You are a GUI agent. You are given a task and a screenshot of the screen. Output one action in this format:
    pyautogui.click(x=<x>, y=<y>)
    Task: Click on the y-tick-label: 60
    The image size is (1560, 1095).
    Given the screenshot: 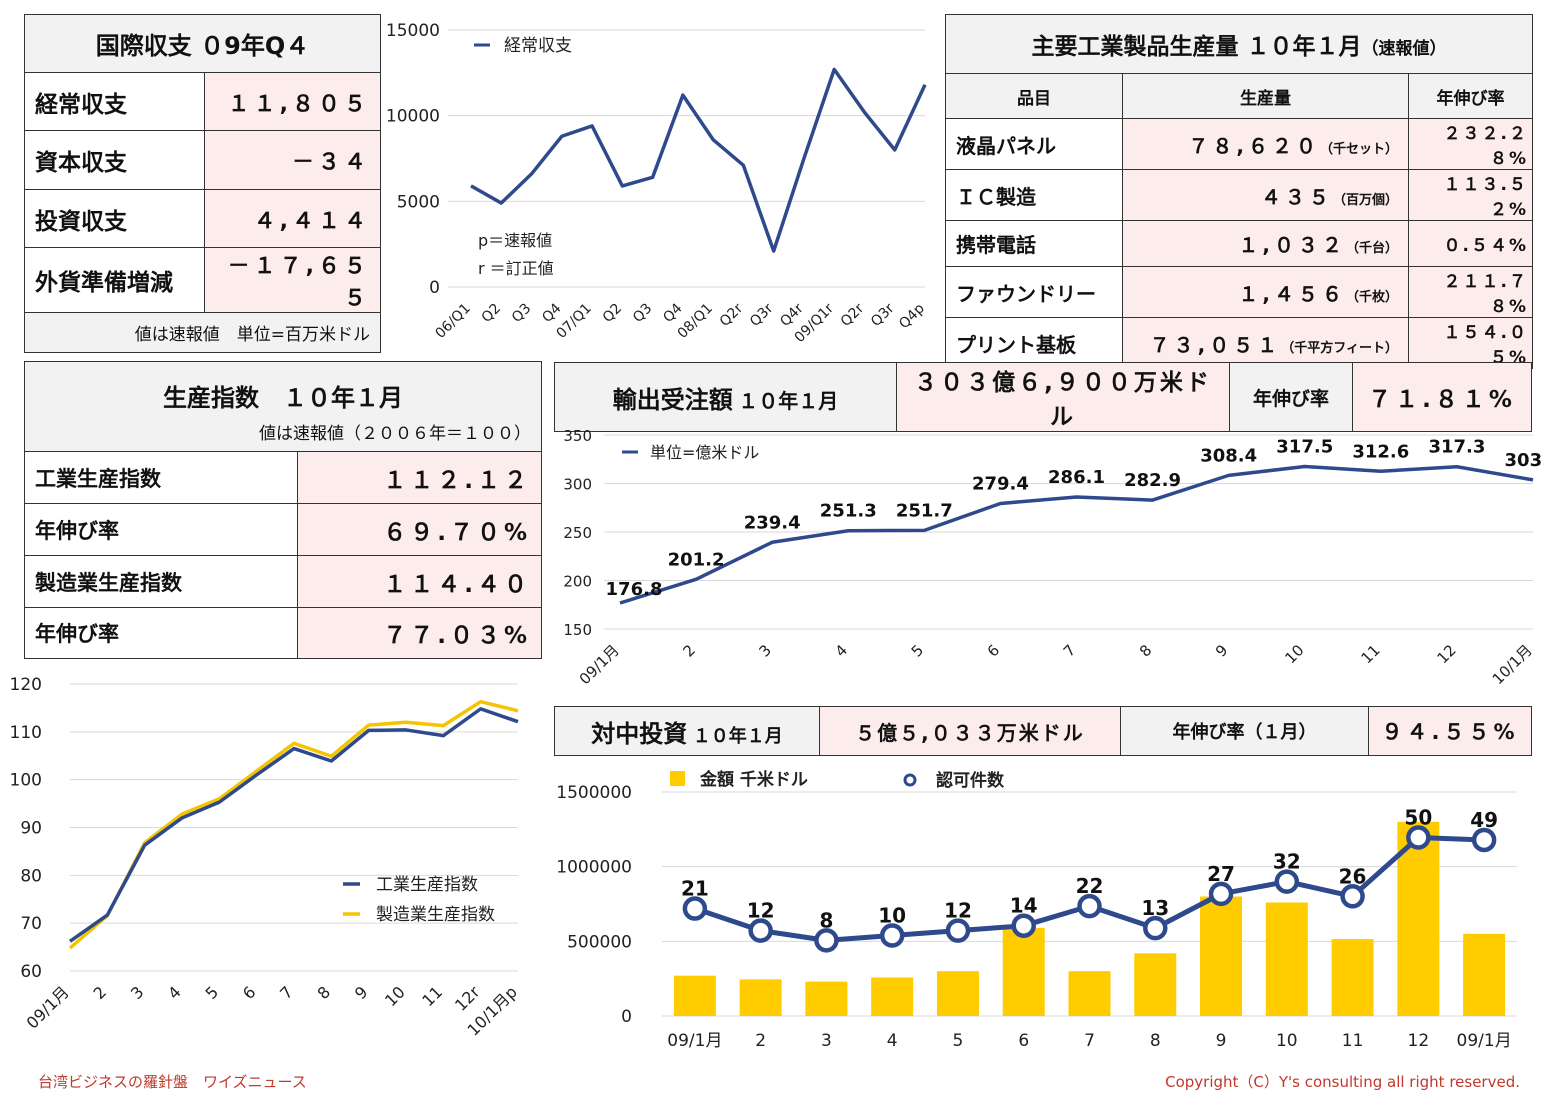 What is the action you would take?
    pyautogui.click(x=31, y=972)
    